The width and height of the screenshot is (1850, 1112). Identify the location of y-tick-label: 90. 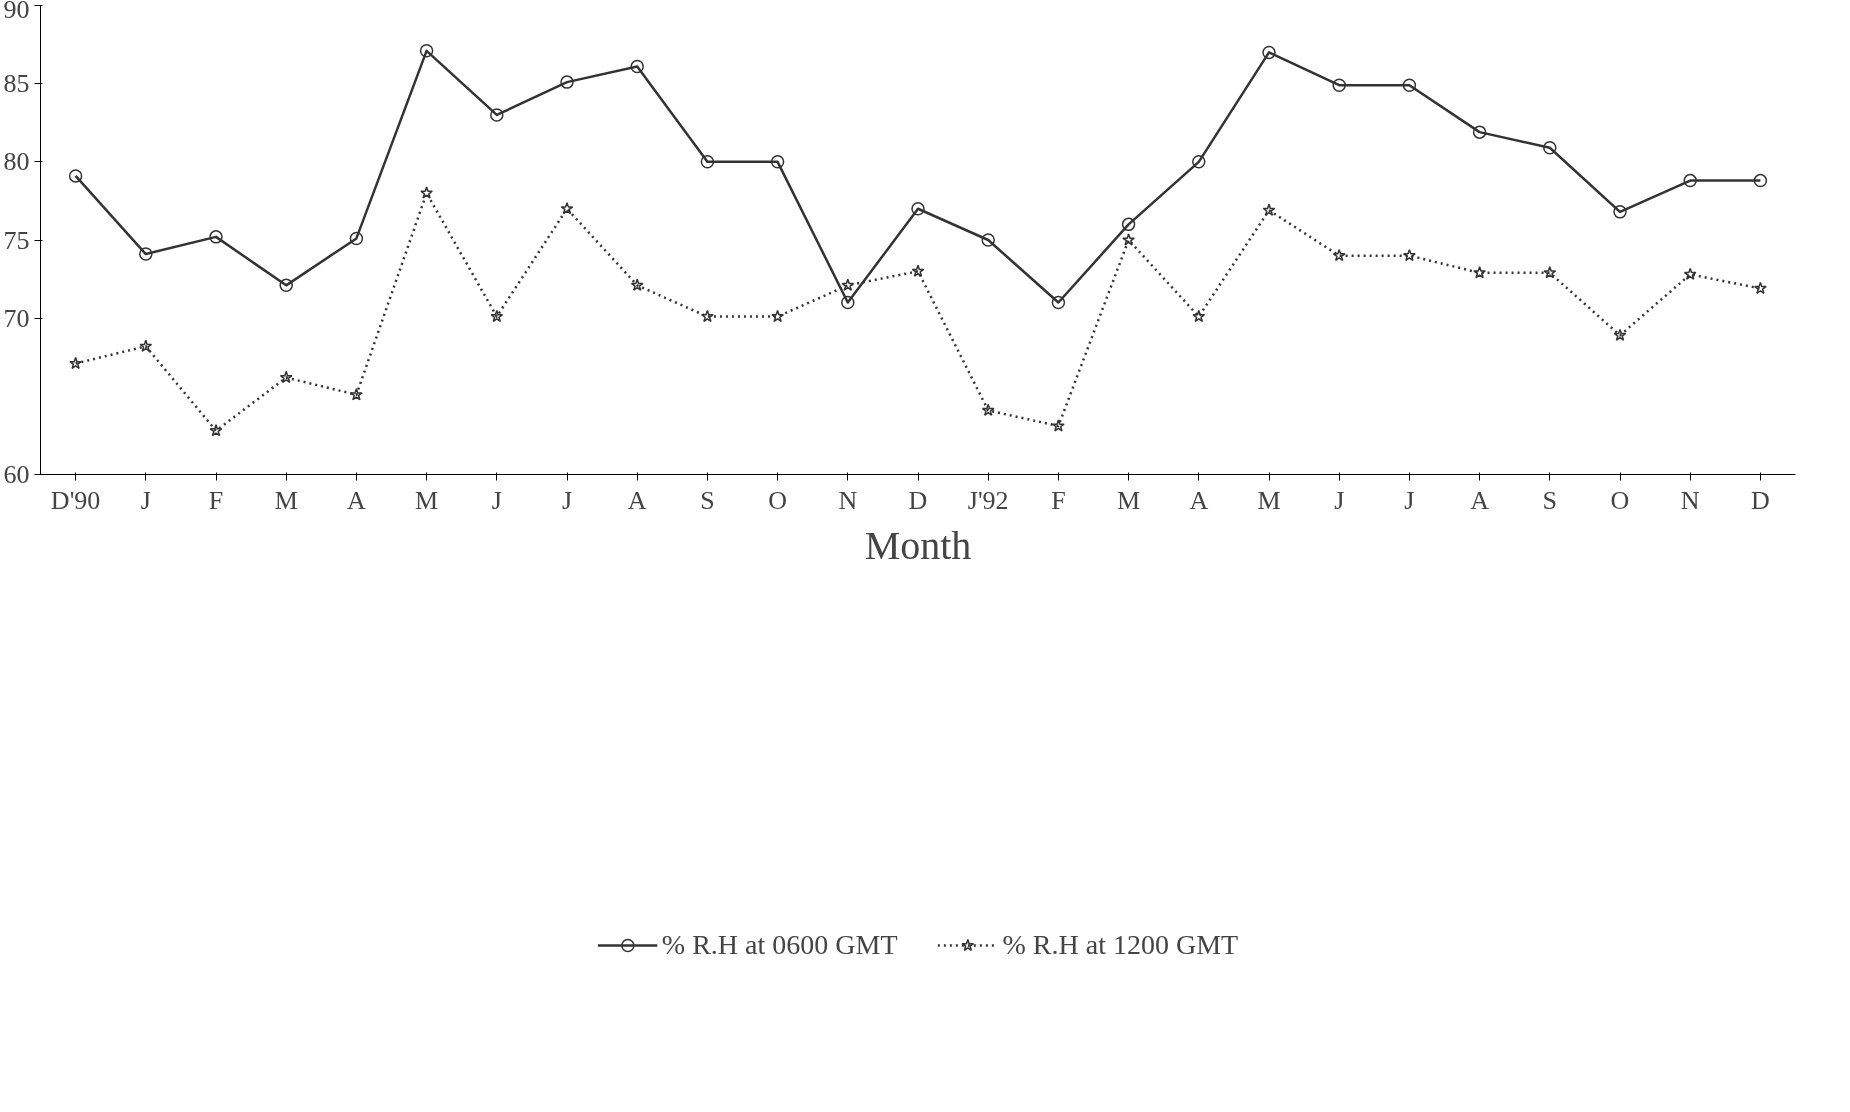
(16, 12).